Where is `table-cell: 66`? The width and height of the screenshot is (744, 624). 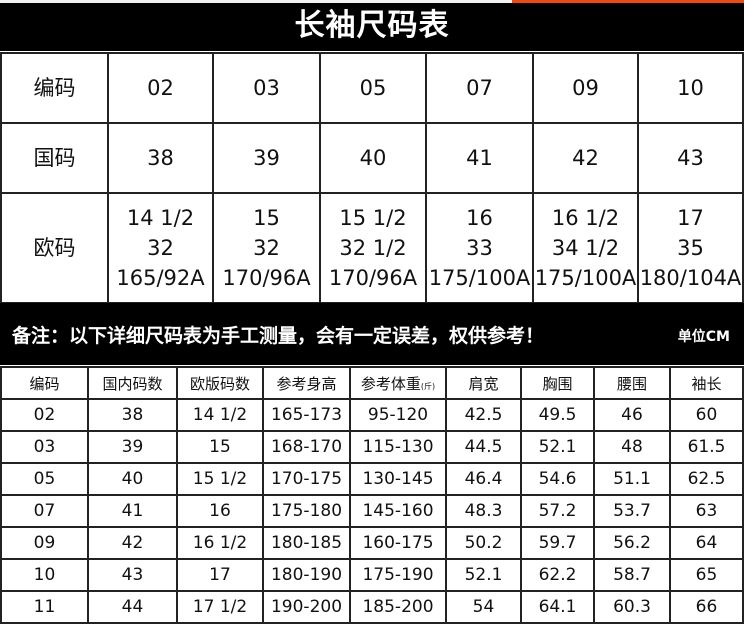 table-cell: 66 is located at coordinates (706, 607).